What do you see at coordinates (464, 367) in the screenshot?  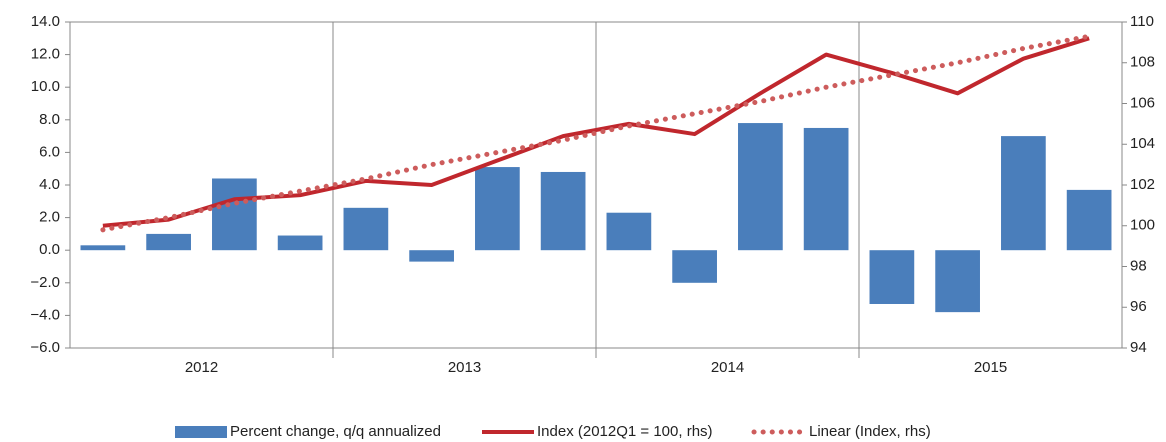 I see `x-group-label: 2013` at bounding box center [464, 367].